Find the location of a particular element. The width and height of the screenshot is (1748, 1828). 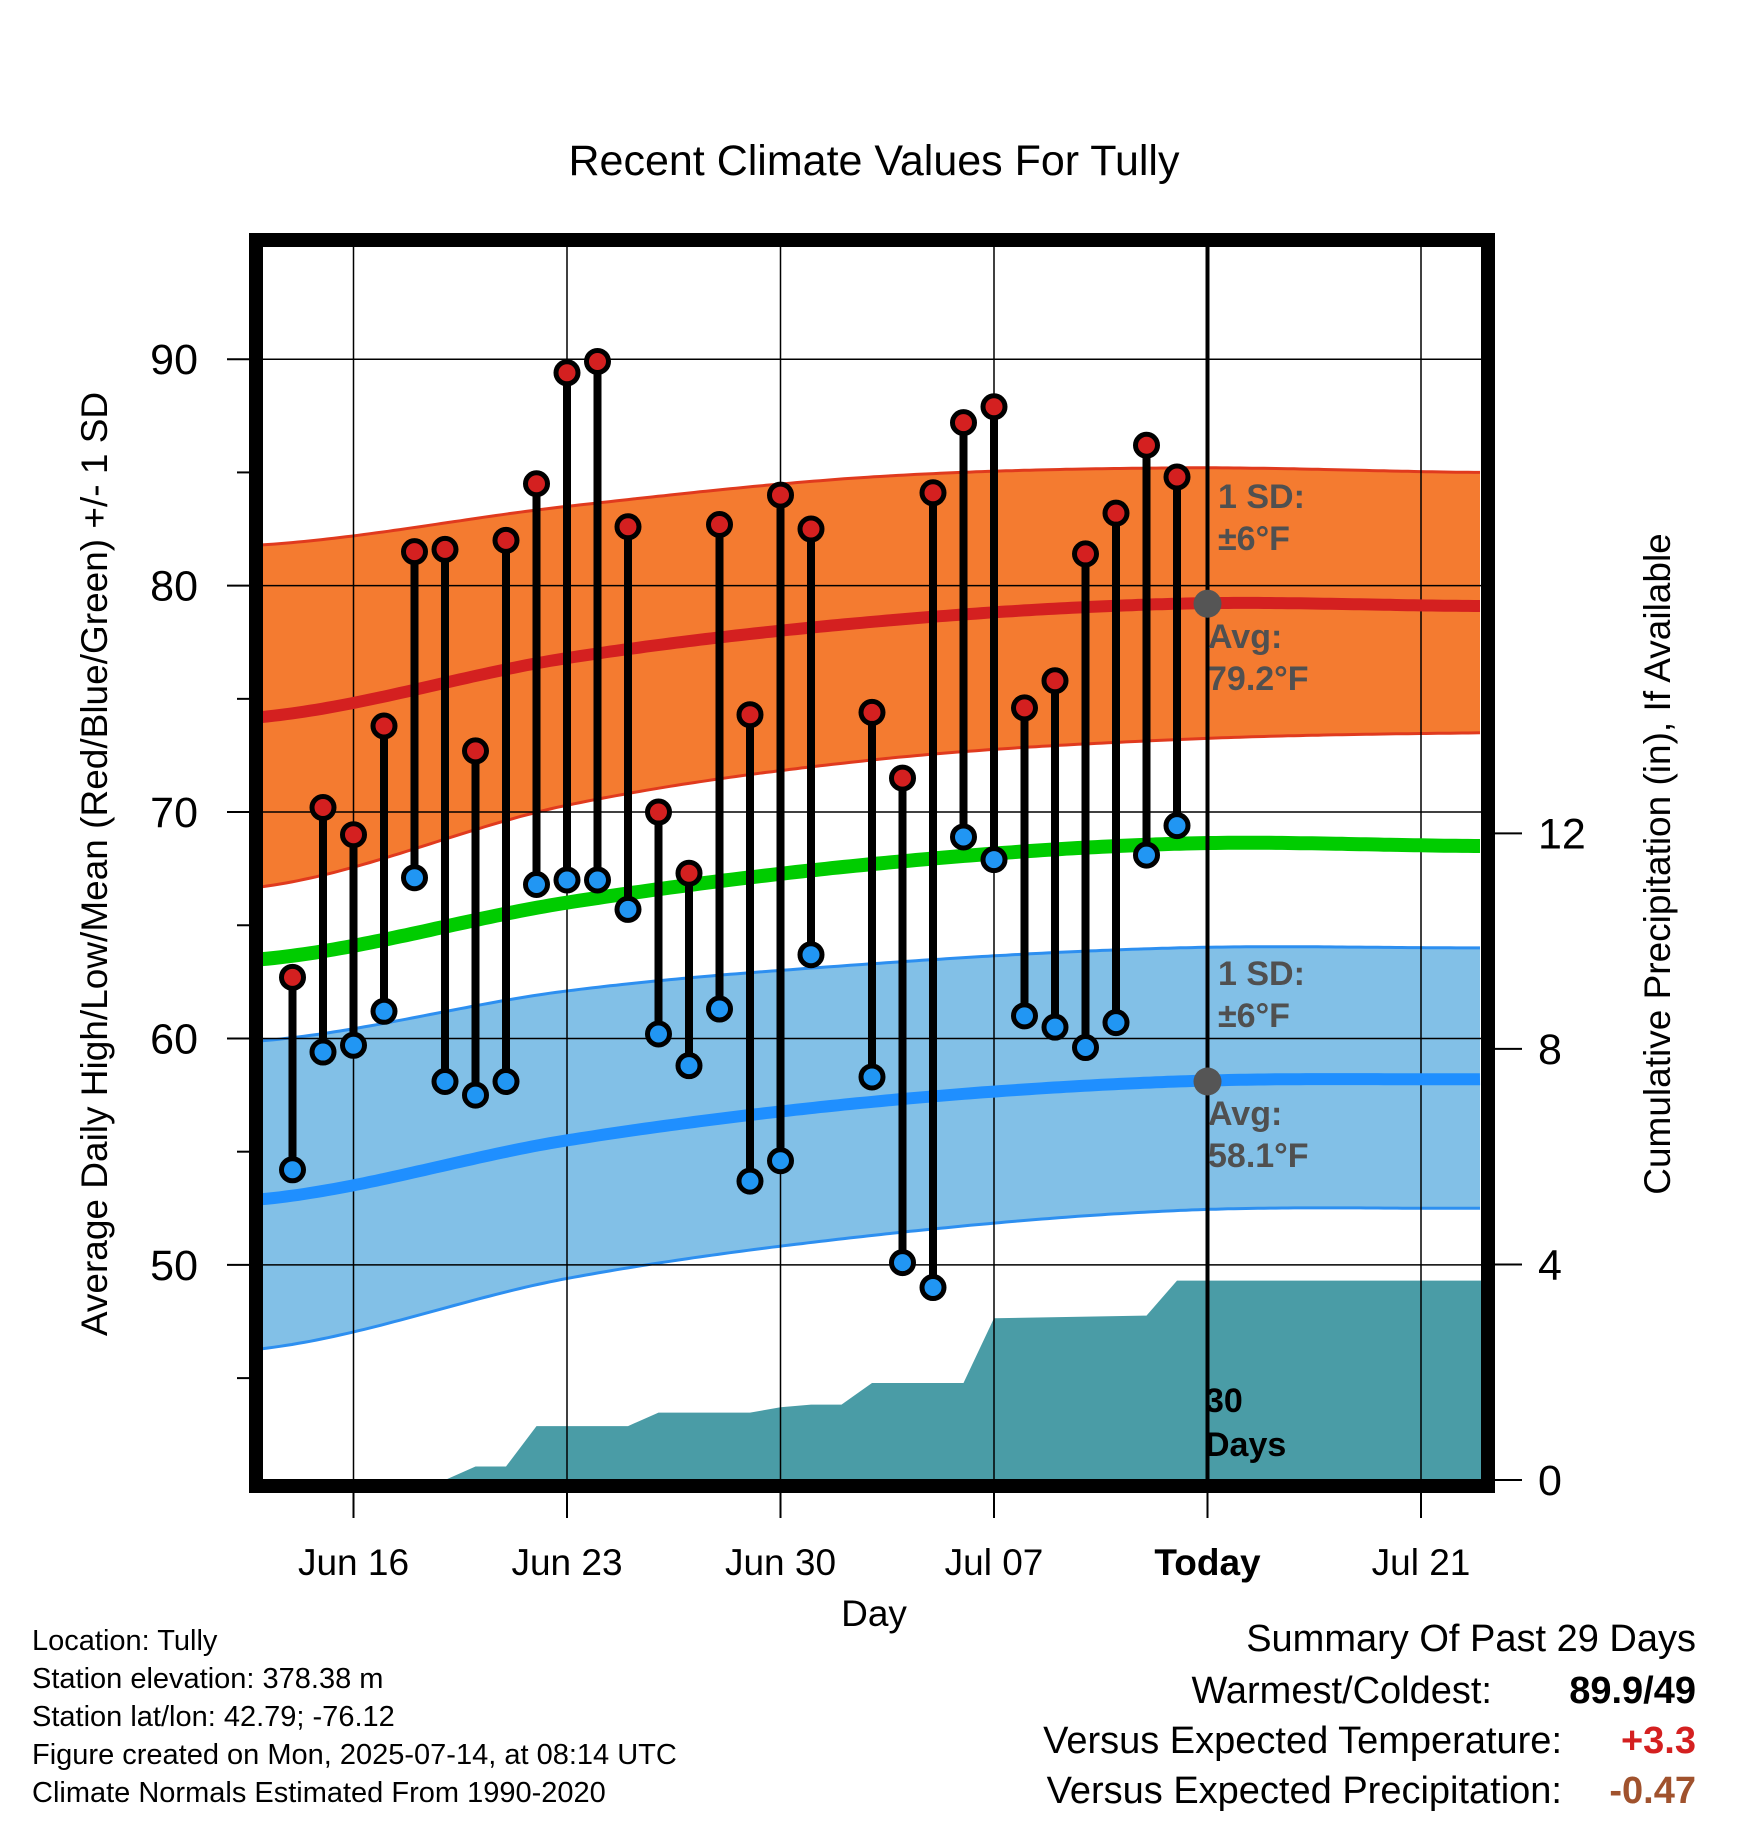

today-low-marker is located at coordinates (1207, 1081).